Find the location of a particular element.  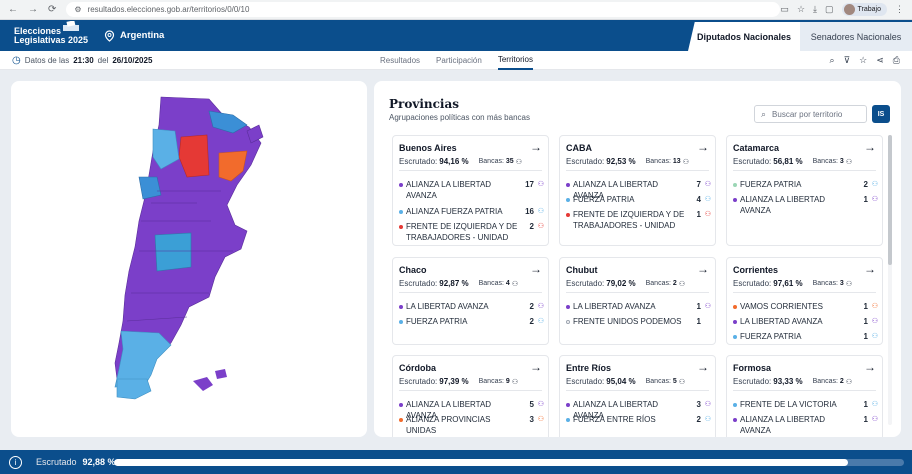

cards-scrollbar is located at coordinates (890, 280).